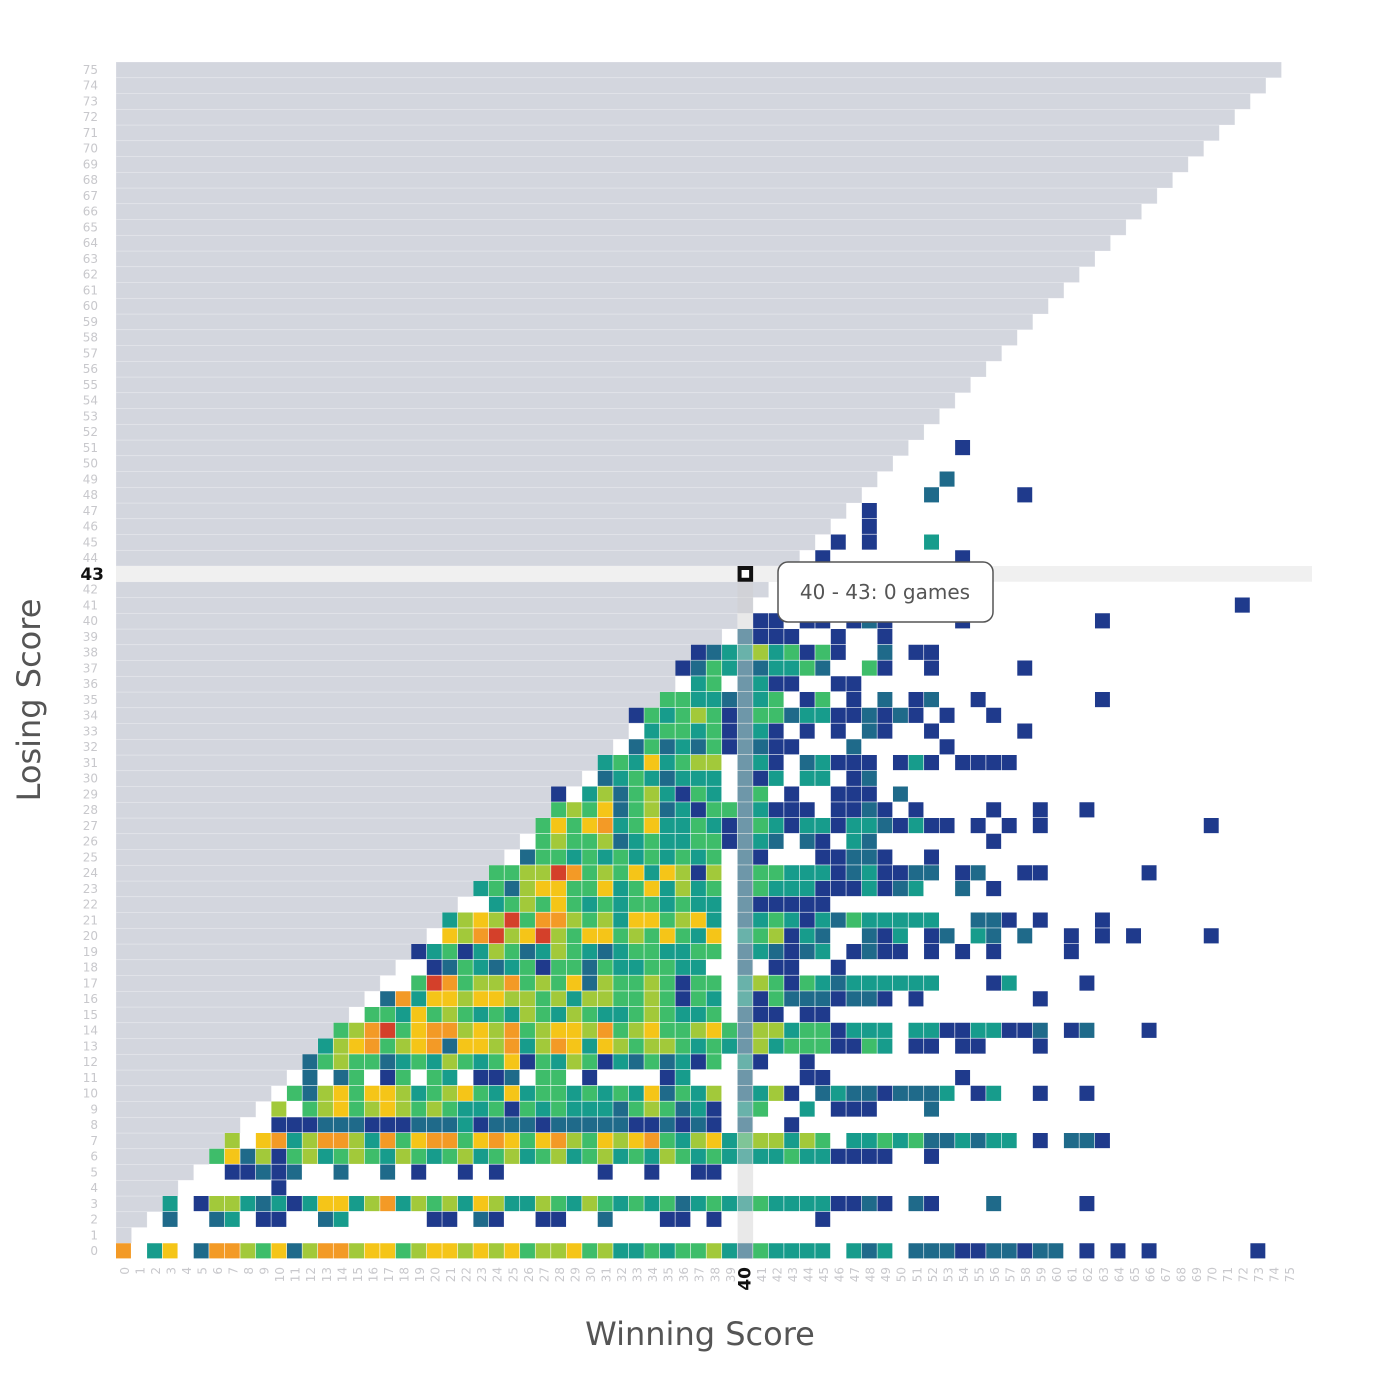 Image resolution: width=1400 pixels, height=1400 pixels. Describe the element at coordinates (90, 905) in the screenshot. I see `y-tick-label: 22` at that location.